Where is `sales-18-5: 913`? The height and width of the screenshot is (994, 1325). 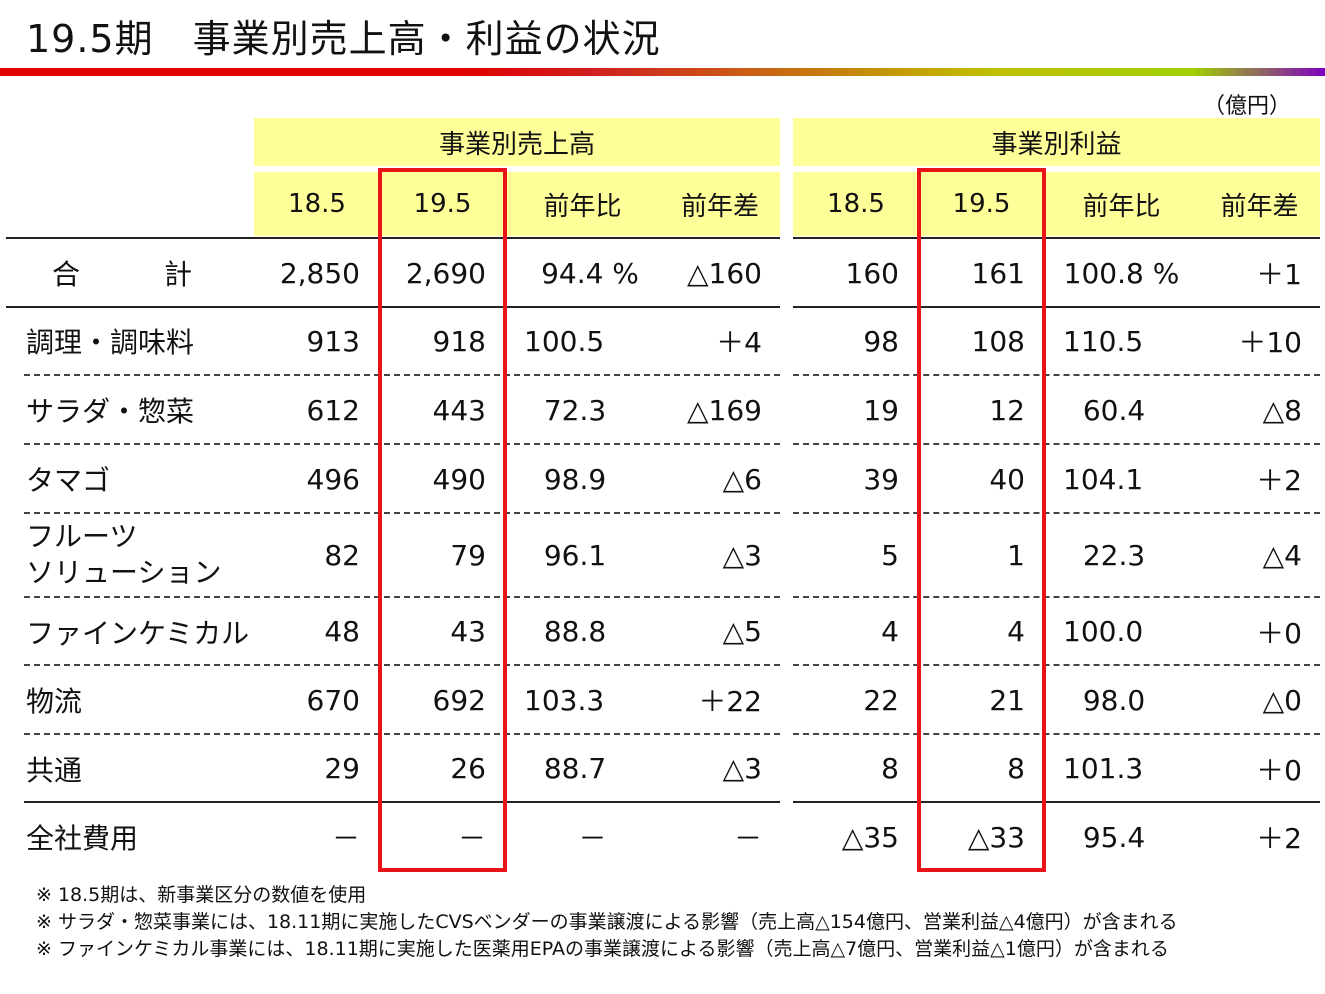 sales-18-5: 913 is located at coordinates (333, 341).